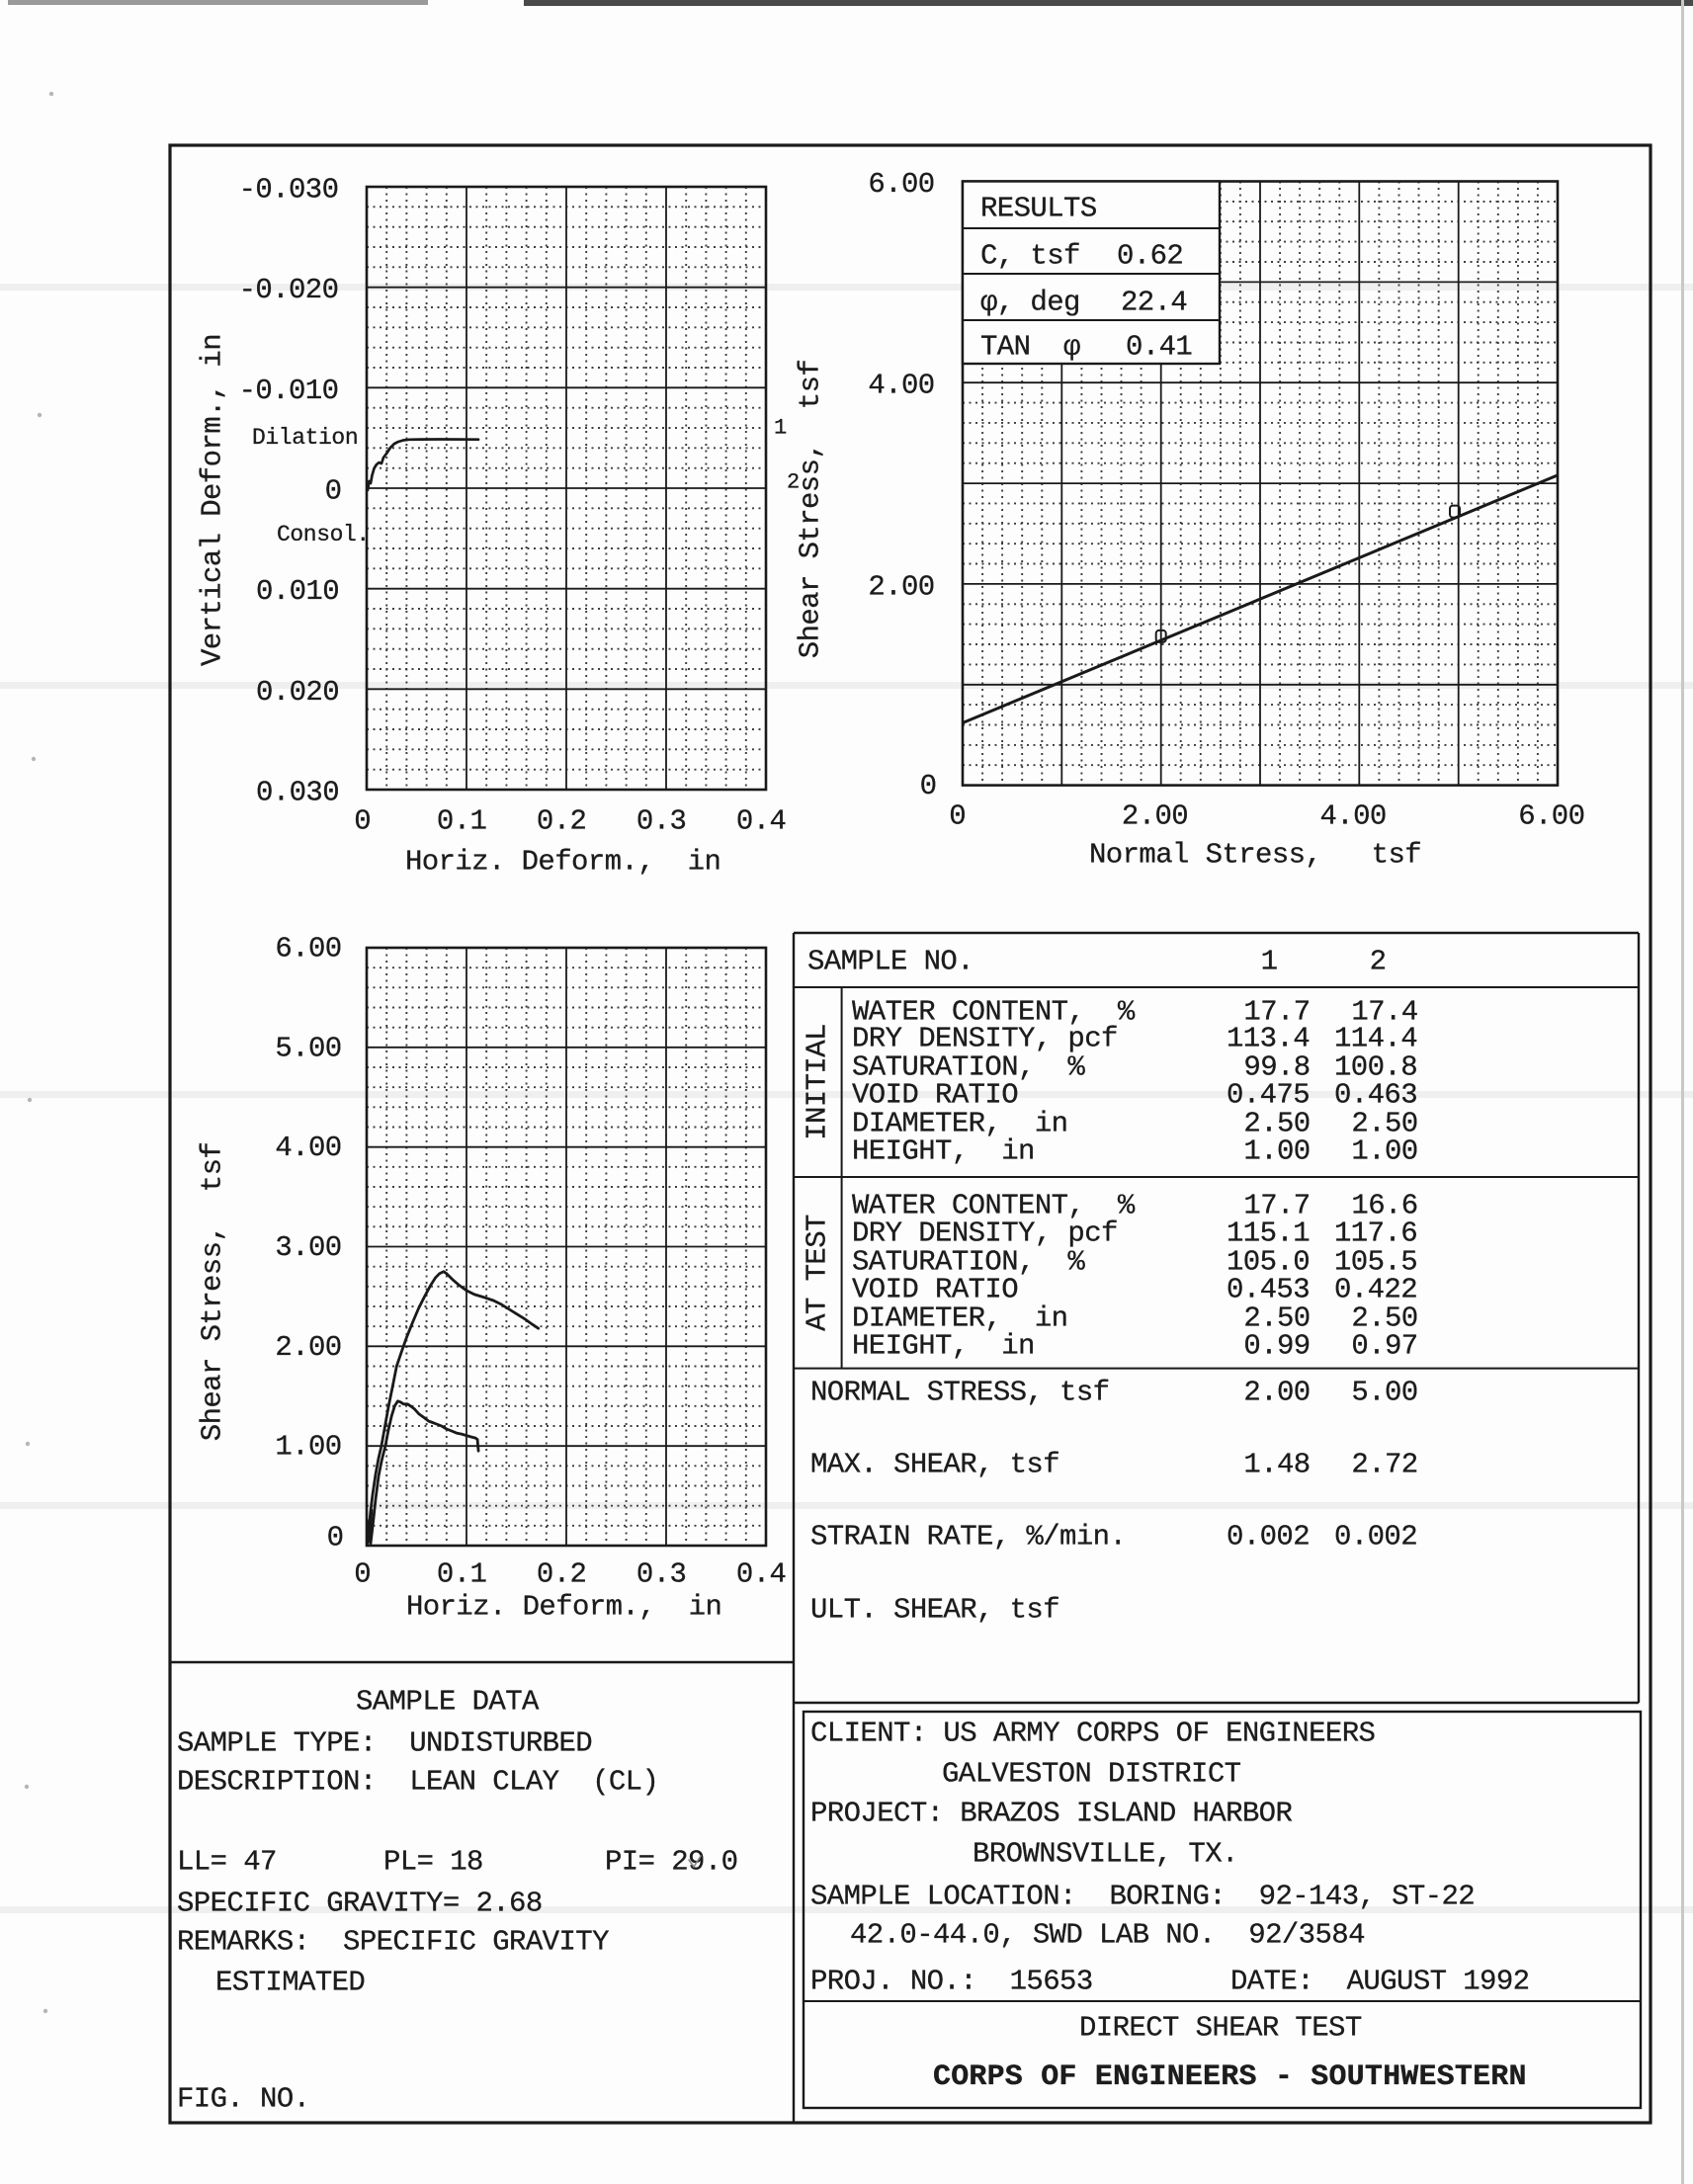  What do you see at coordinates (384, 1743) in the screenshot?
I see `svg-text: SAMPLE TYPE: UNDISTURBED` at bounding box center [384, 1743].